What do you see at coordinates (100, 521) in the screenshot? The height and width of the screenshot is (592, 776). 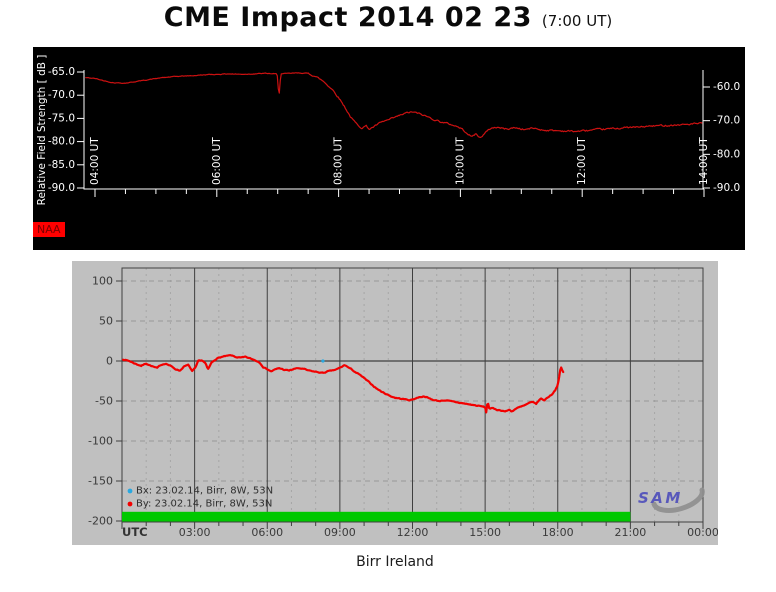 I see `mag-y-tick-label: -200` at bounding box center [100, 521].